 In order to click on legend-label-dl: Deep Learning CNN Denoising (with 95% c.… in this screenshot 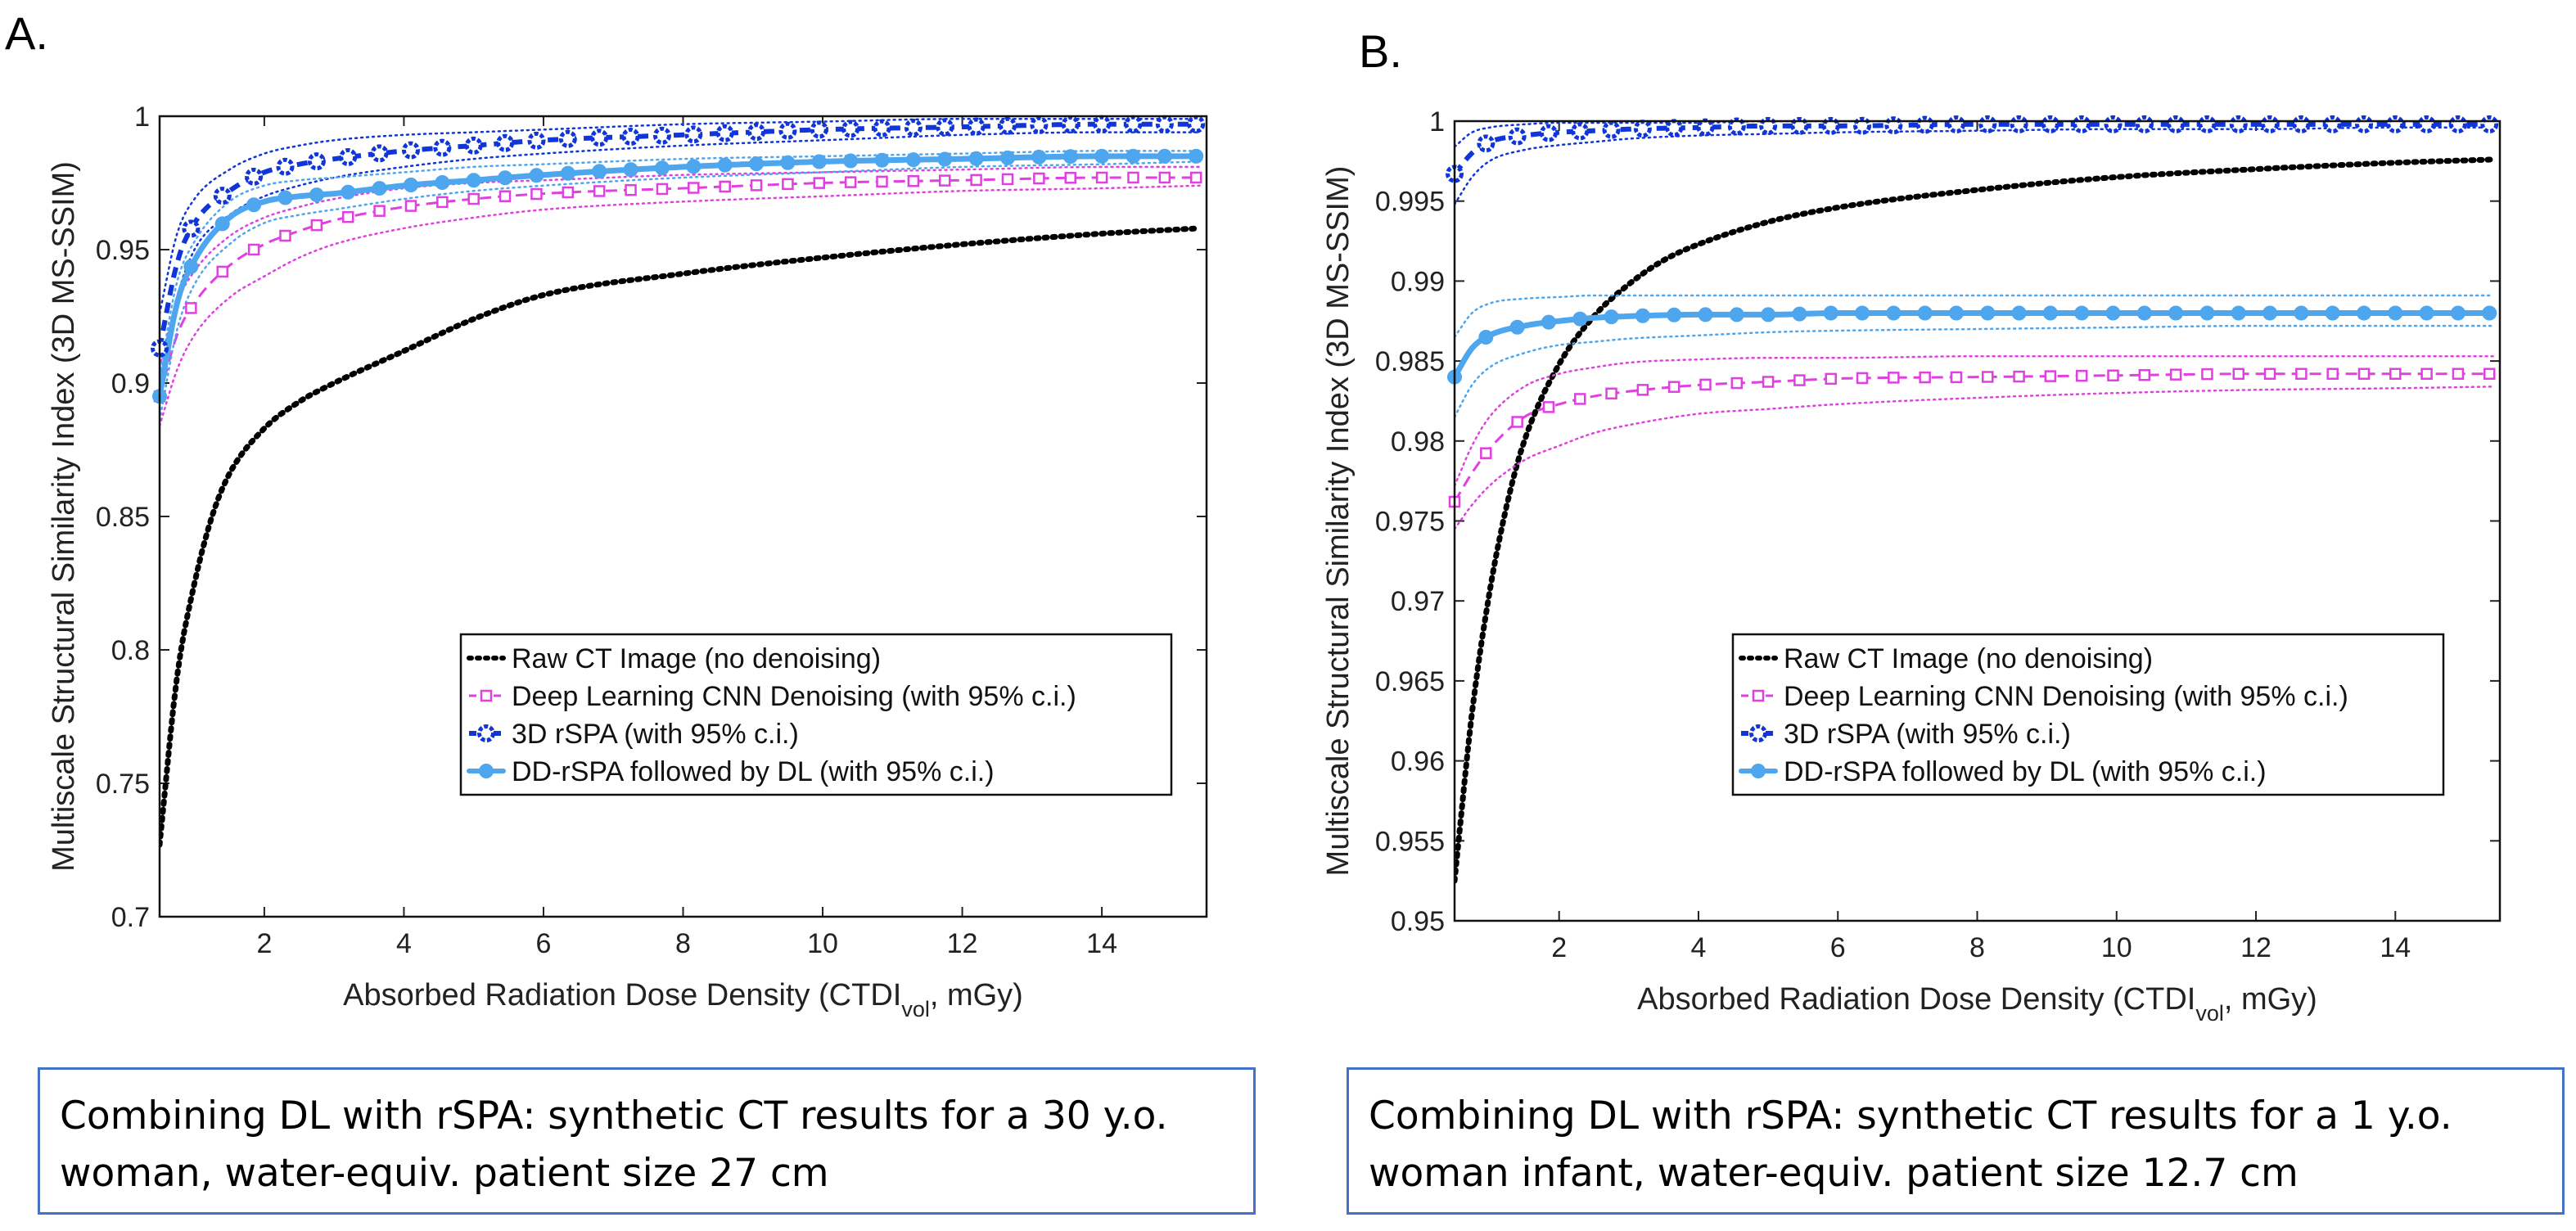, I will do `click(794, 696)`.